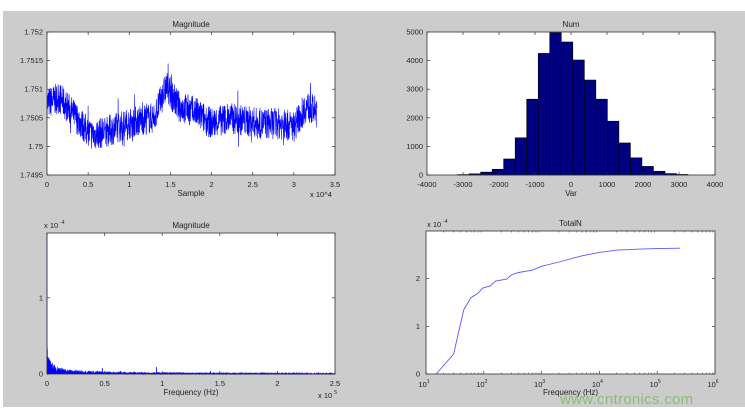  Describe the element at coordinates (33, 32) in the screenshot. I see `y-tick-label: 1.752` at that location.